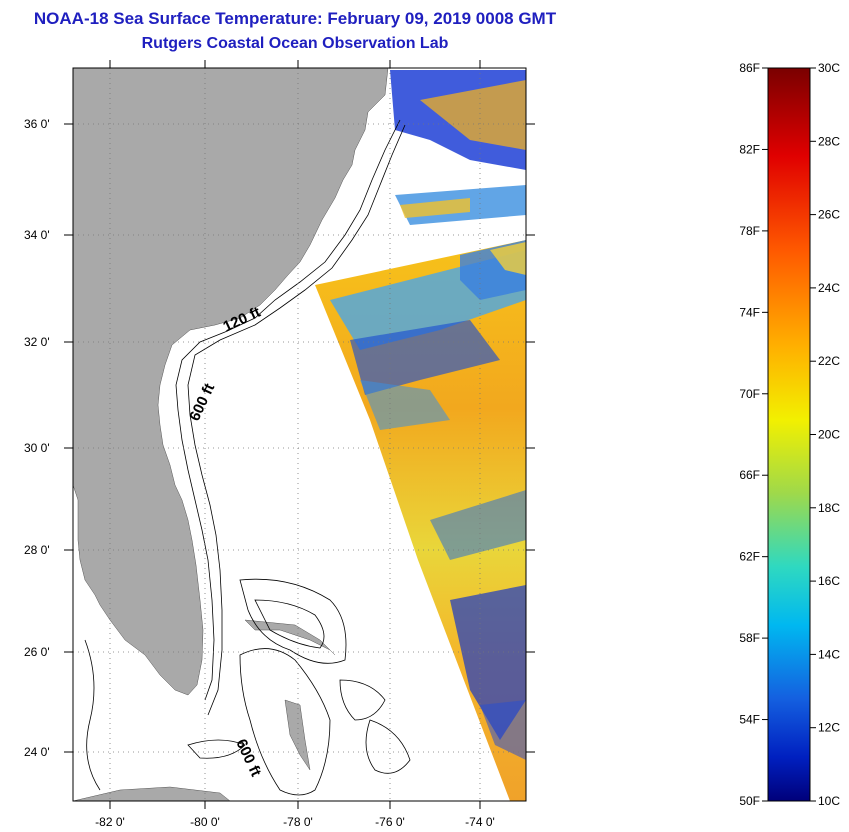 The height and width of the screenshot is (832, 849). I want to click on colorbar-c-label: 24C, so click(829, 288).